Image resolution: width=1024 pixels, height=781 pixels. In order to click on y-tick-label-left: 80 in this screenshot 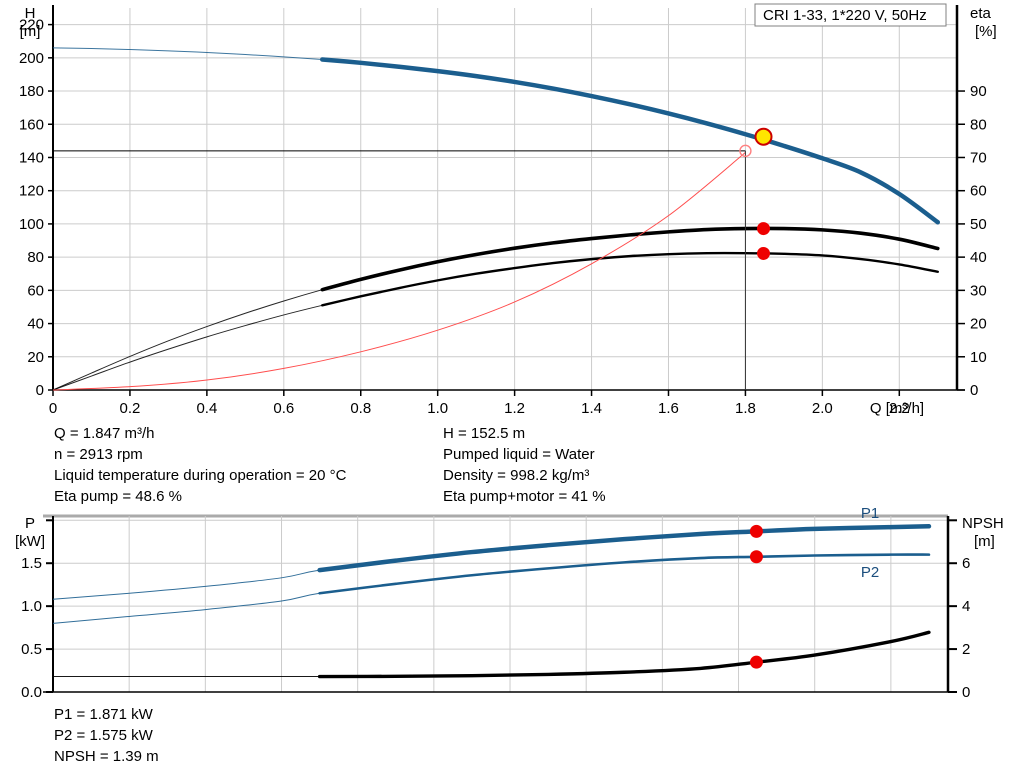, I will do `click(35, 257)`.